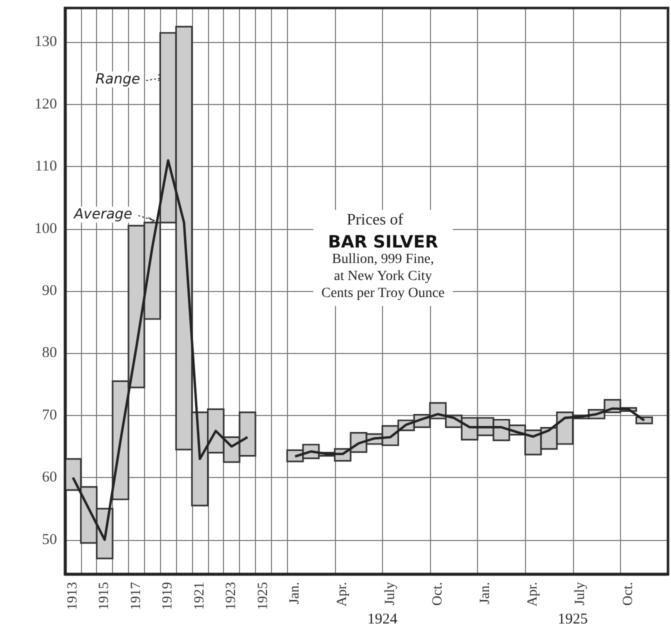 The width and height of the screenshot is (671, 641). I want to click on y-tick-label: 80, so click(49, 353).